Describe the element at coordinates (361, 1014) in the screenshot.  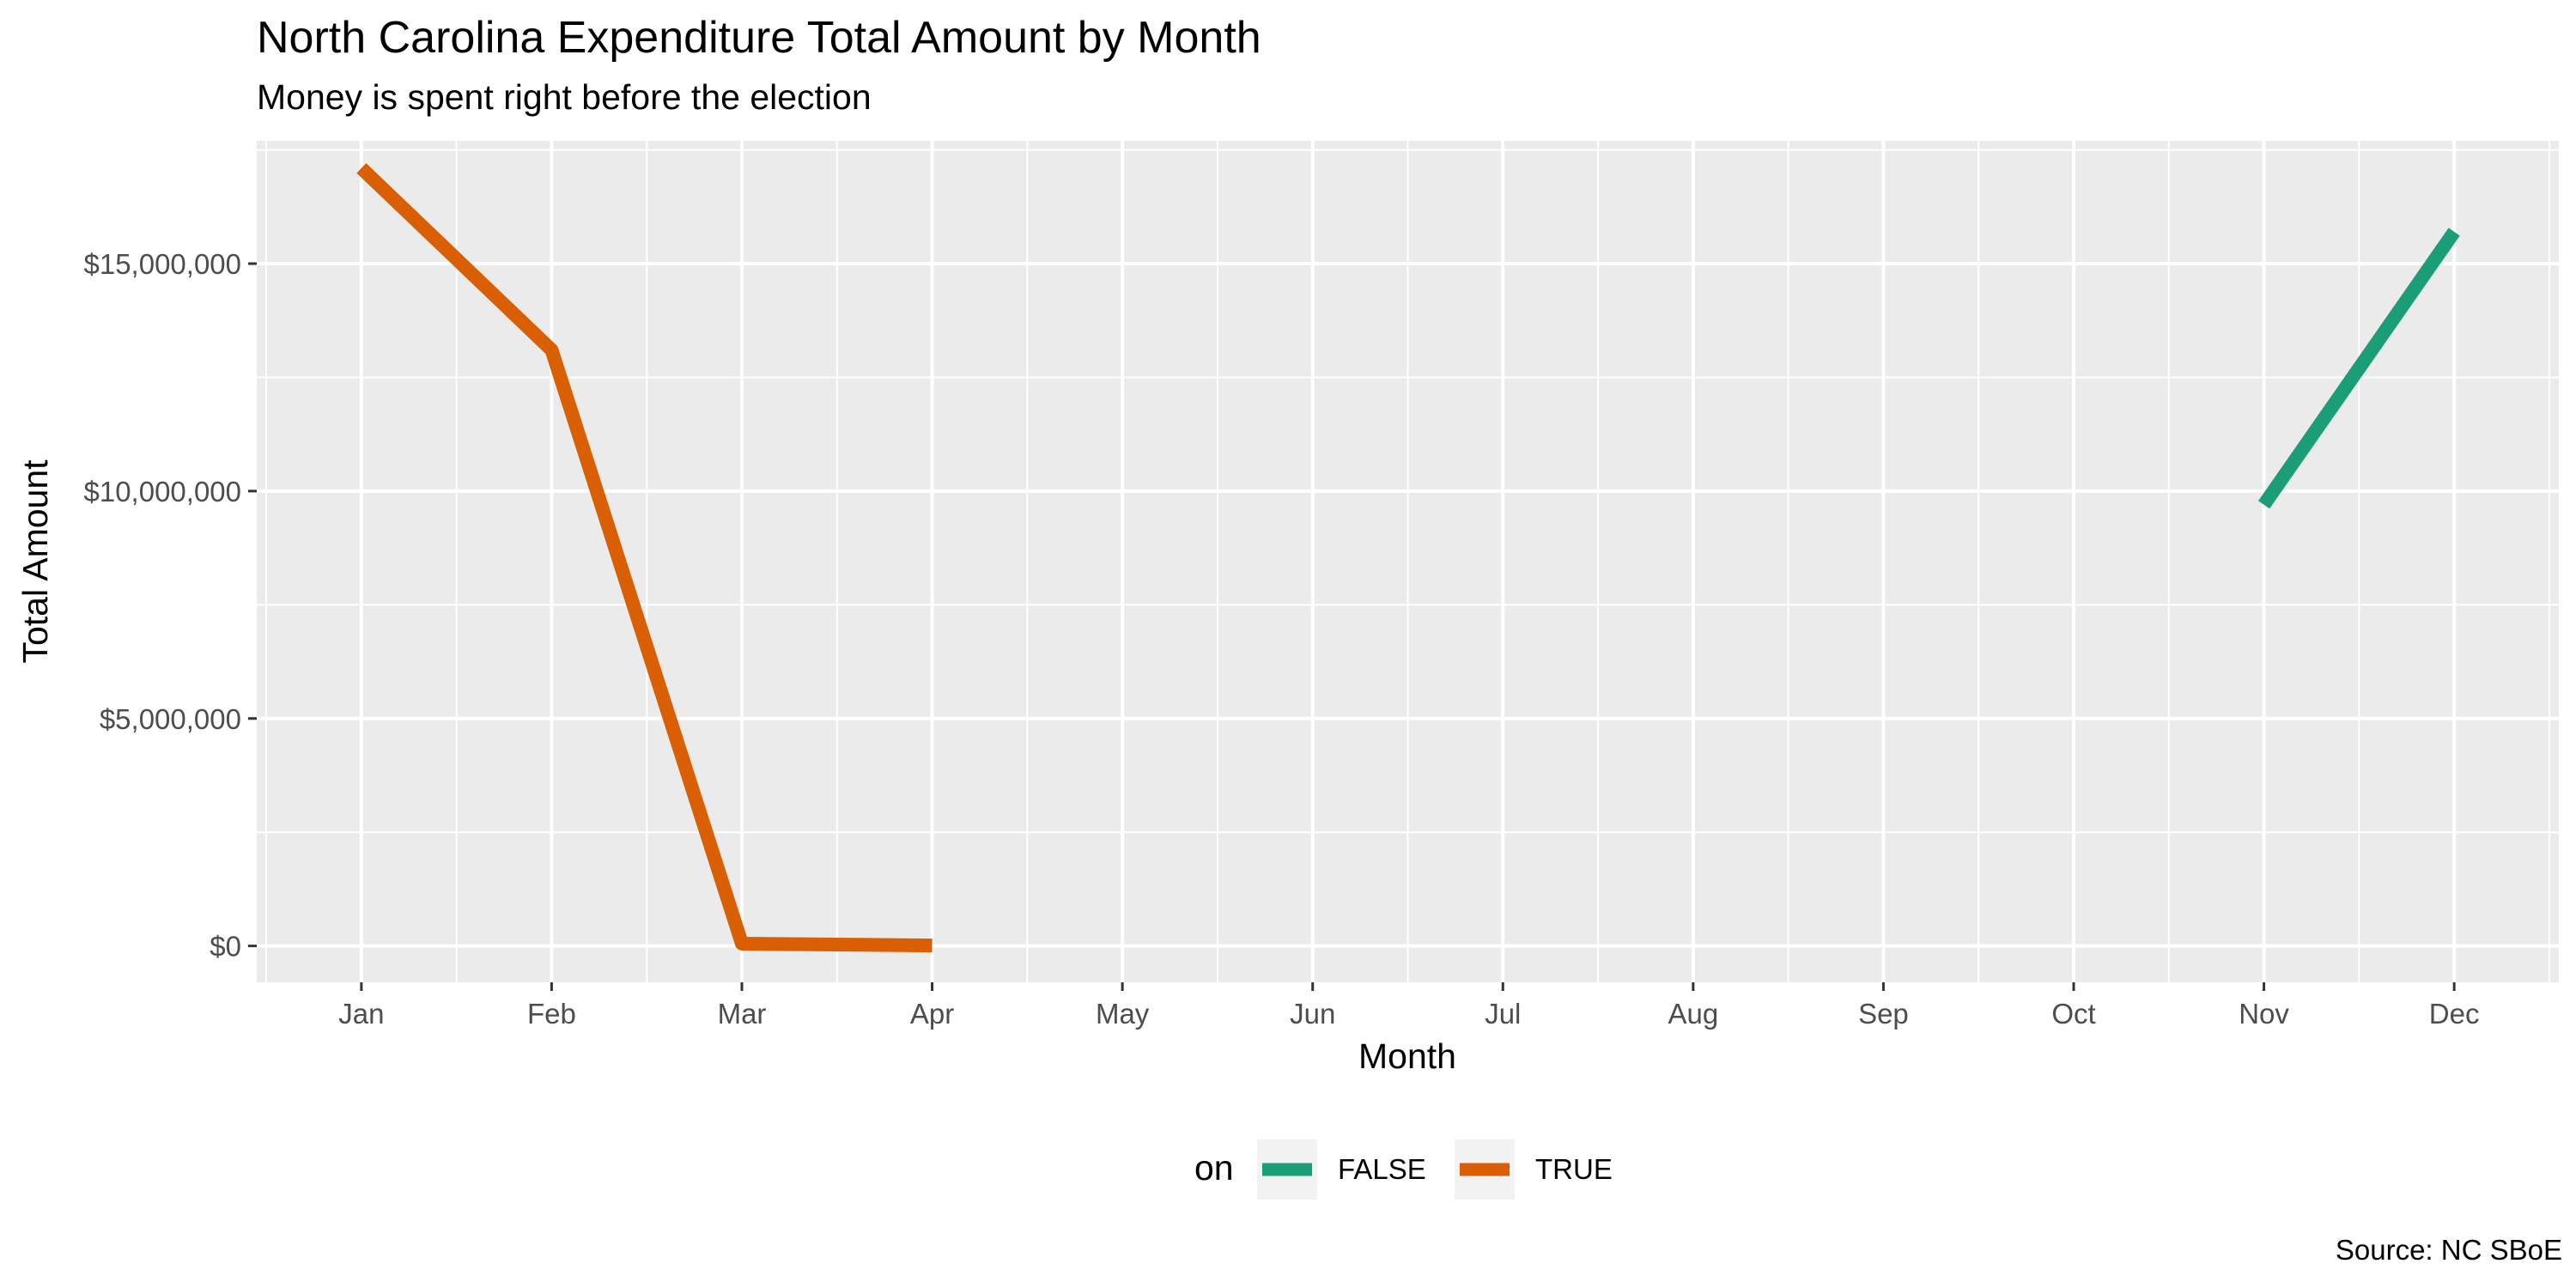
I see `x-tick-label: Jan` at that location.